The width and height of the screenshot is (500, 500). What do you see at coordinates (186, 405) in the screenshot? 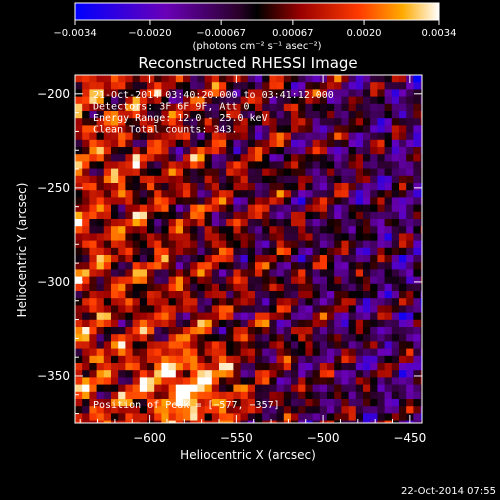
I see `peak-position-label: Position of Peak = [−577, −357]` at bounding box center [186, 405].